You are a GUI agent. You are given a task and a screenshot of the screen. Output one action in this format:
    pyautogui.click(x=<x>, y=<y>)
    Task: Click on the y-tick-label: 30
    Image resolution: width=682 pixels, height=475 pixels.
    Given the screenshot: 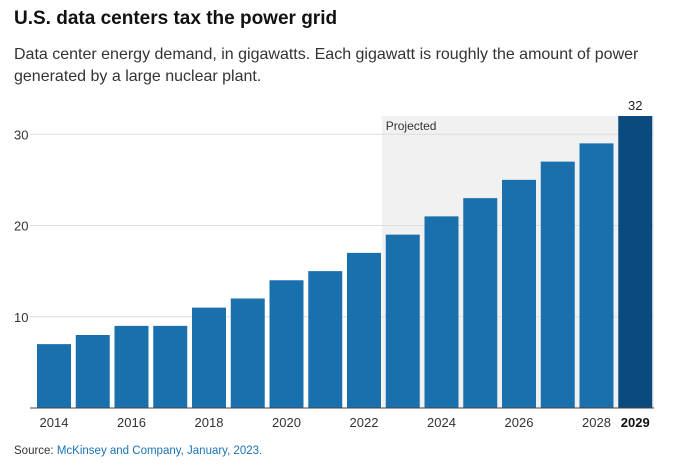 What is the action you would take?
    pyautogui.click(x=21, y=134)
    